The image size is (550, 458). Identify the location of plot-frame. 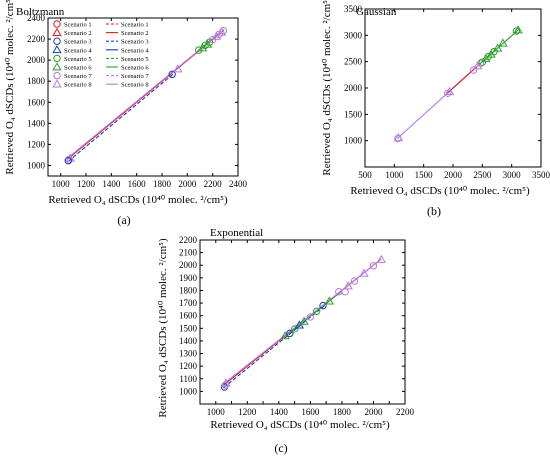
(302, 322).